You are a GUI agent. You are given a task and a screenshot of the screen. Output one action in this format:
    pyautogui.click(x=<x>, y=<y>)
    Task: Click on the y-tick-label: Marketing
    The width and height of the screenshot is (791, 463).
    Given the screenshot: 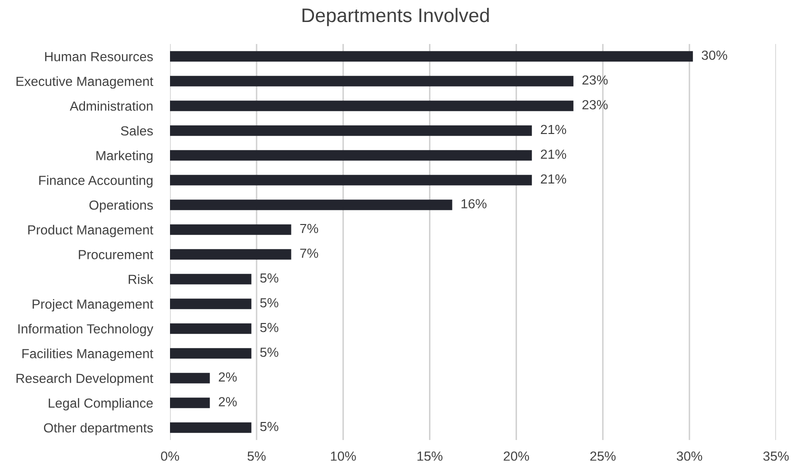 What is the action you would take?
    pyautogui.click(x=124, y=156)
    